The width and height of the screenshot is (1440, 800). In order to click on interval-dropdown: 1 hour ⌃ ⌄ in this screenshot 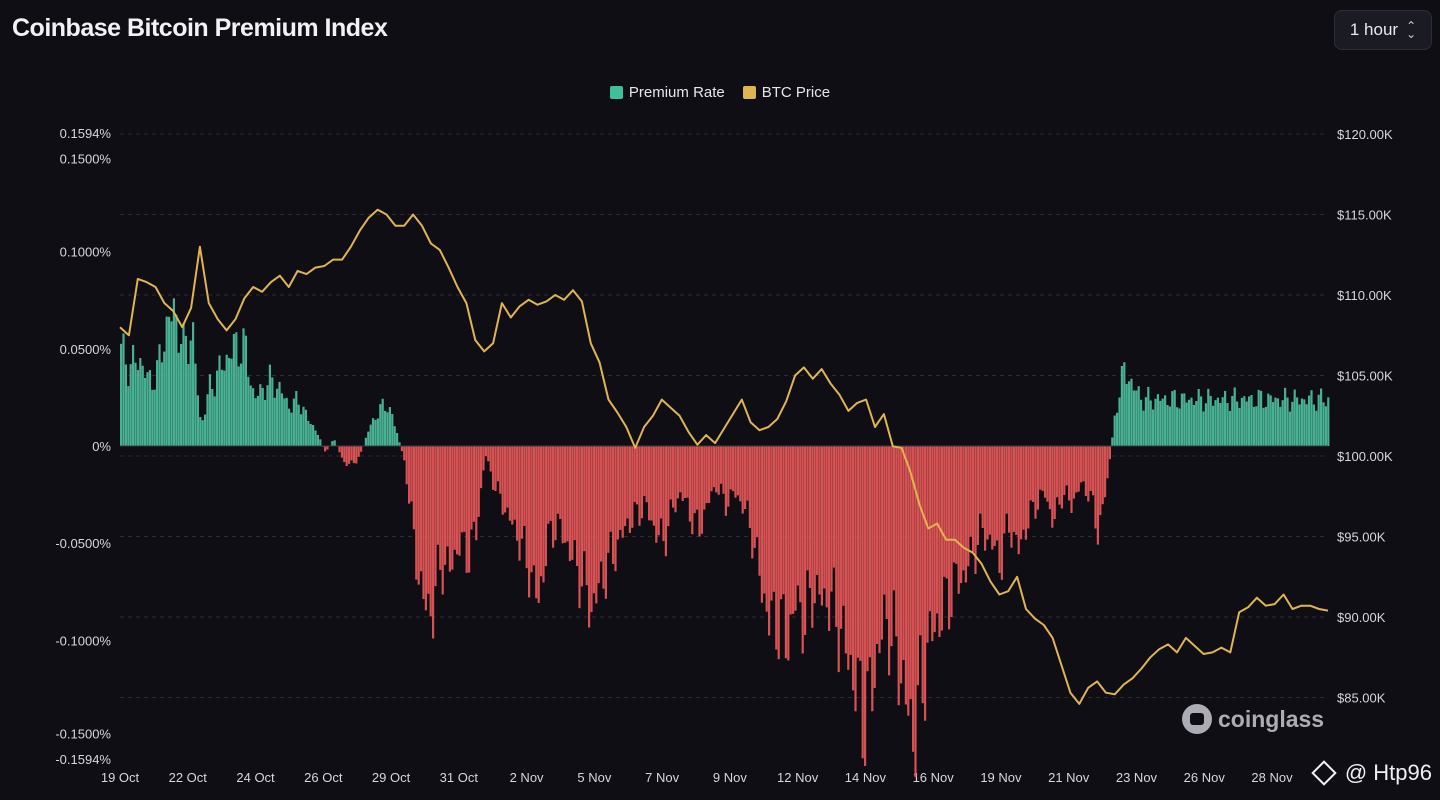, I will do `click(1383, 30)`.